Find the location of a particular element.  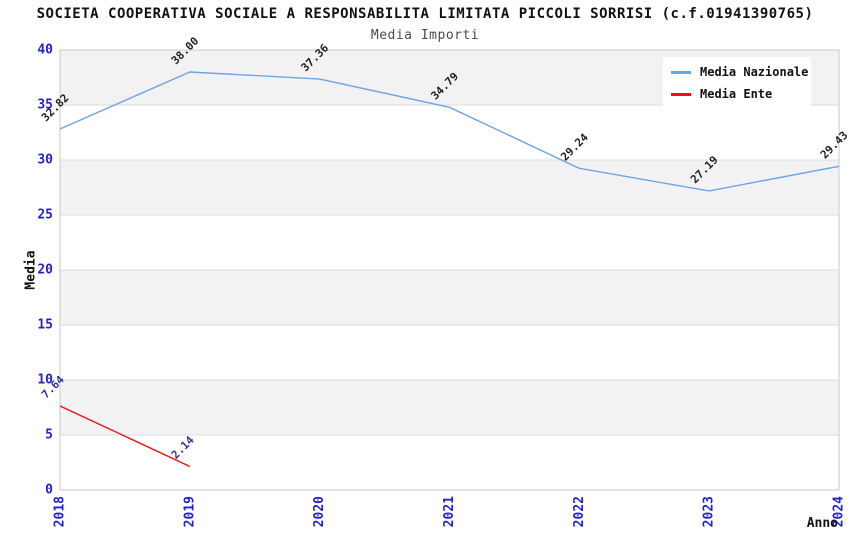

x-axis-title: Anno is located at coordinates (822, 523).